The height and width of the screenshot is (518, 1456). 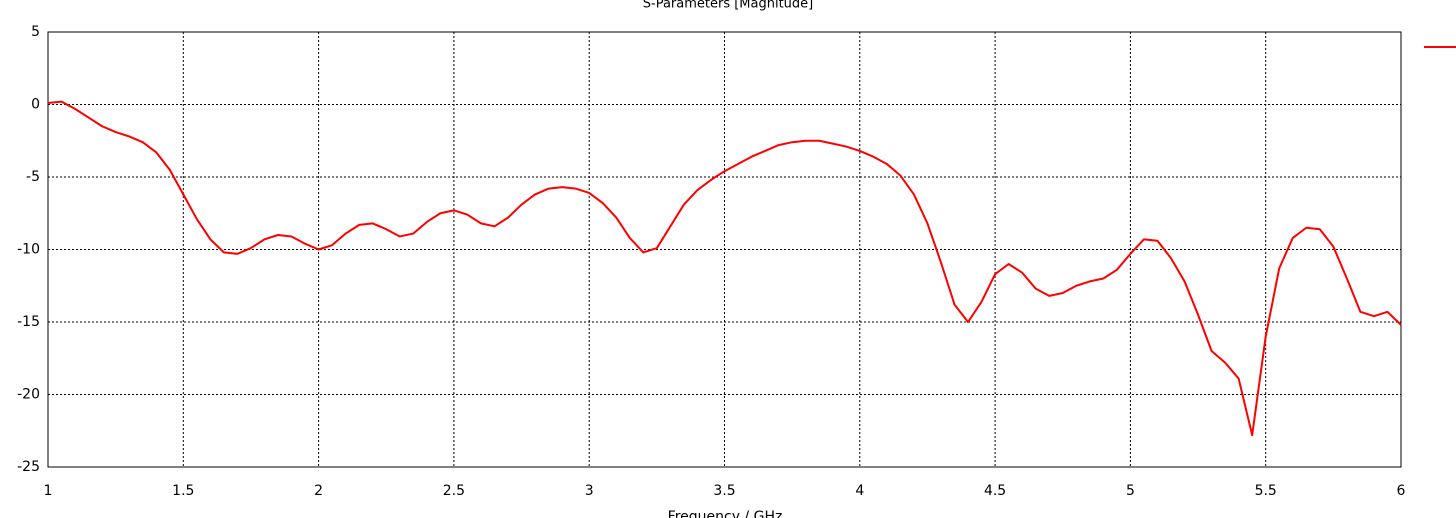 I want to click on x-tick-label: 2.5, so click(x=454, y=491).